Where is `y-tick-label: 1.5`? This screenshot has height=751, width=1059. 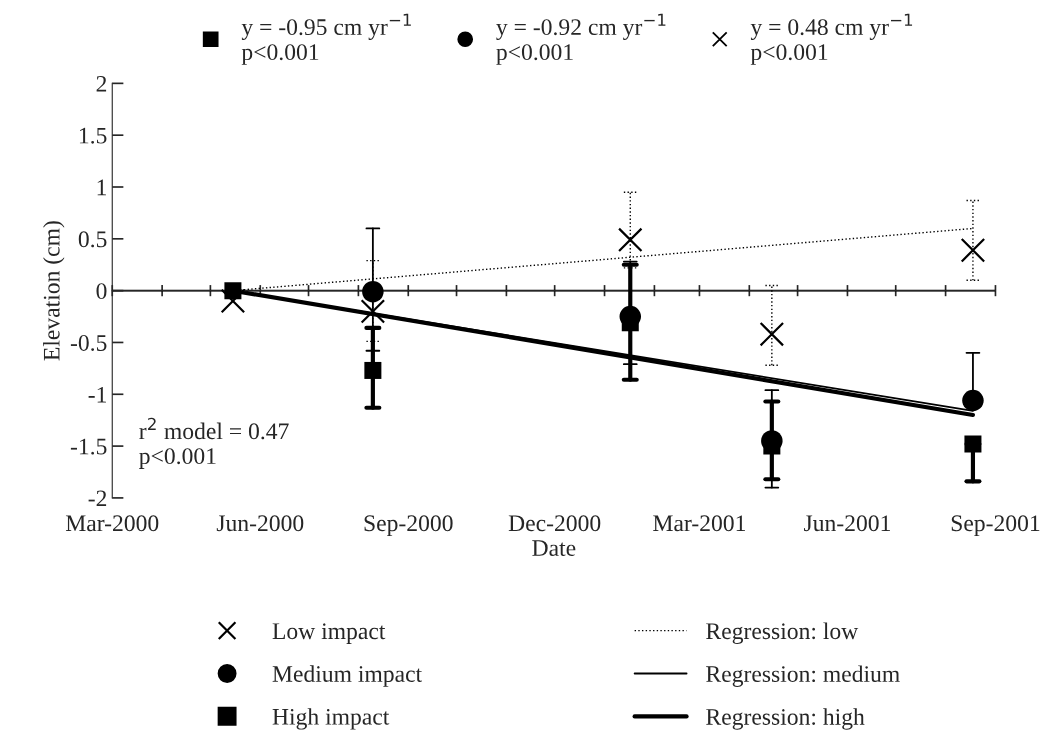
y-tick-label: 1.5 is located at coordinates (93, 135).